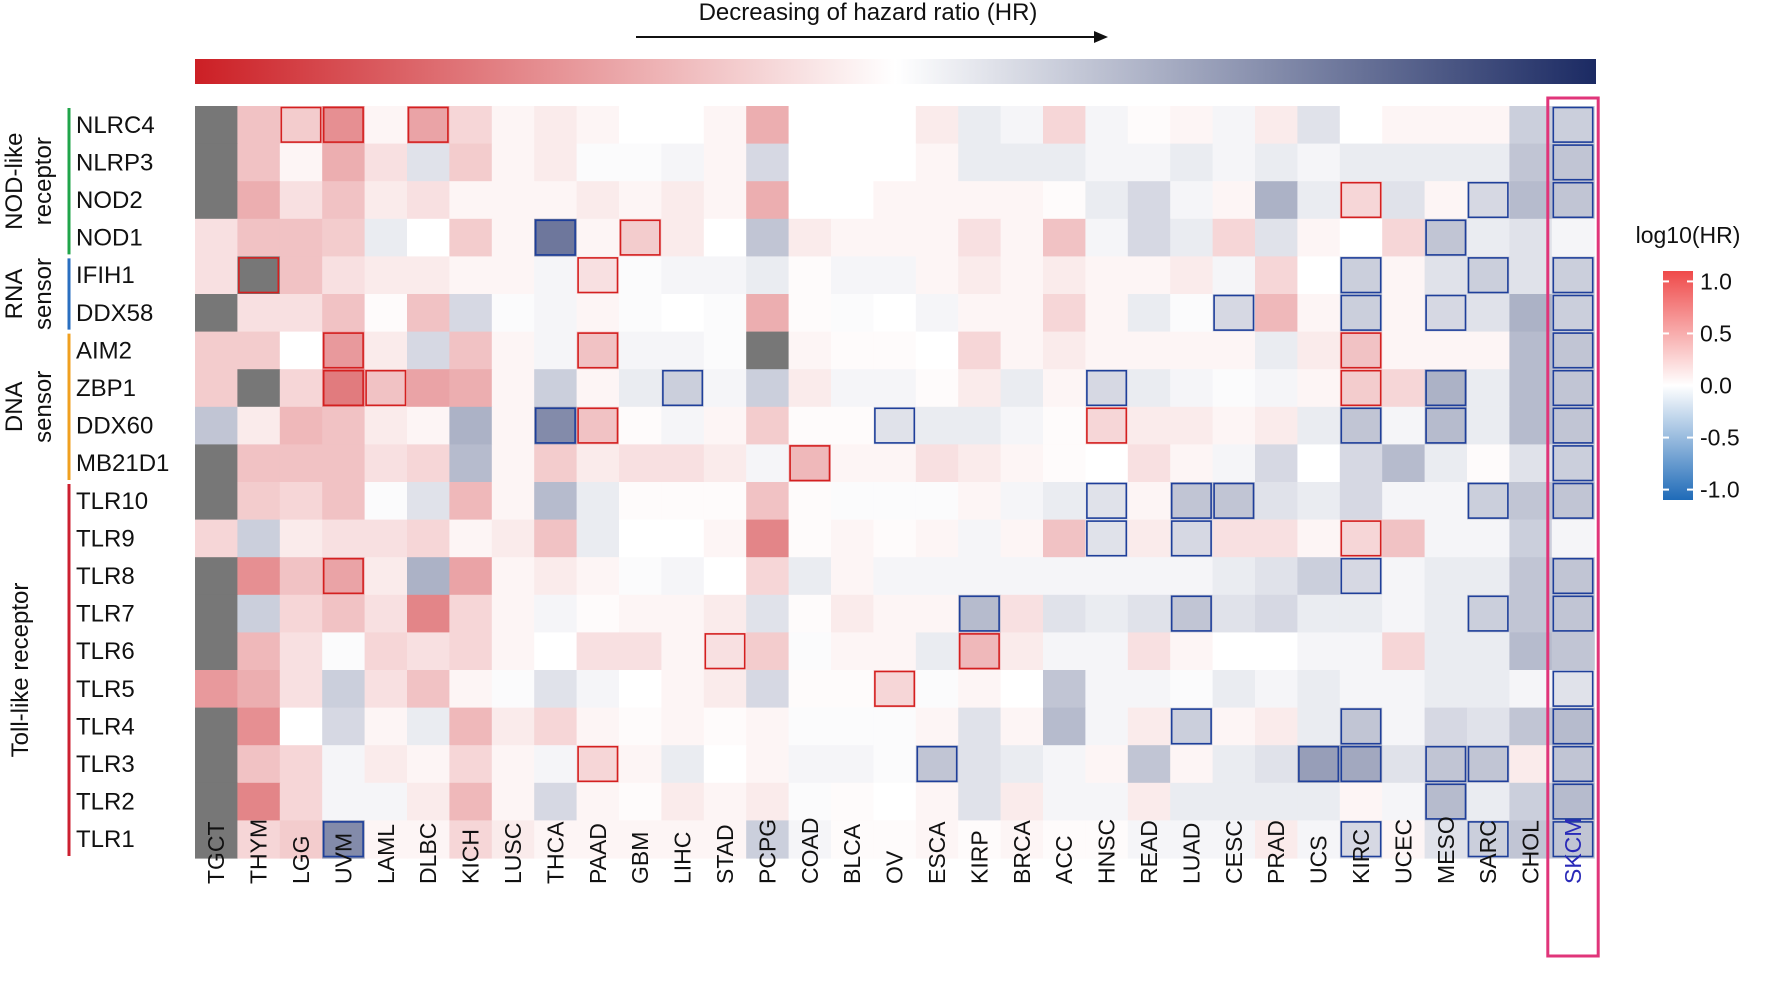  Describe the element at coordinates (1149, 125) in the screenshot. I see `heatmap-cell-nlrc4-read` at that location.